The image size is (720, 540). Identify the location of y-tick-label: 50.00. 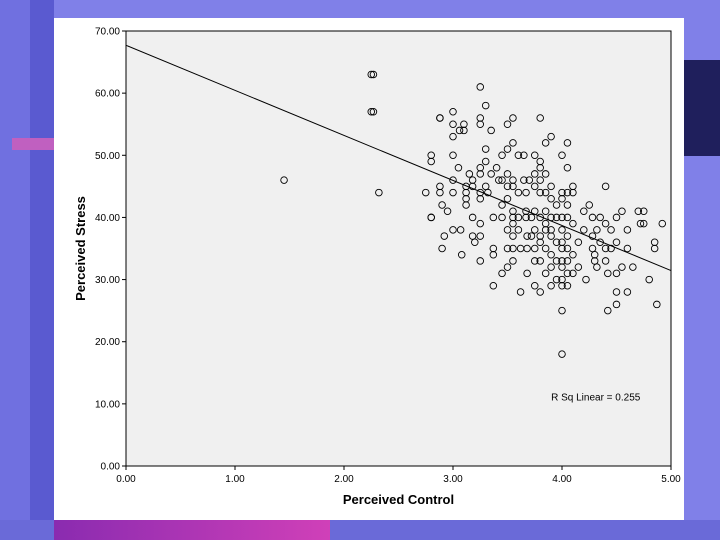
(107, 156).